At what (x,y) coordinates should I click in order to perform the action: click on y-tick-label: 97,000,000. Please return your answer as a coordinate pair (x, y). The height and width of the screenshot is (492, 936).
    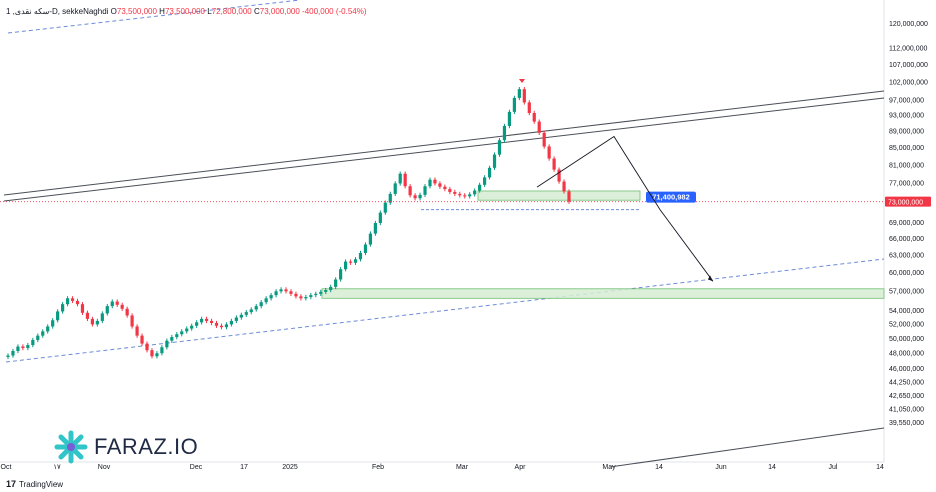
    Looking at the image, I should click on (906, 100).